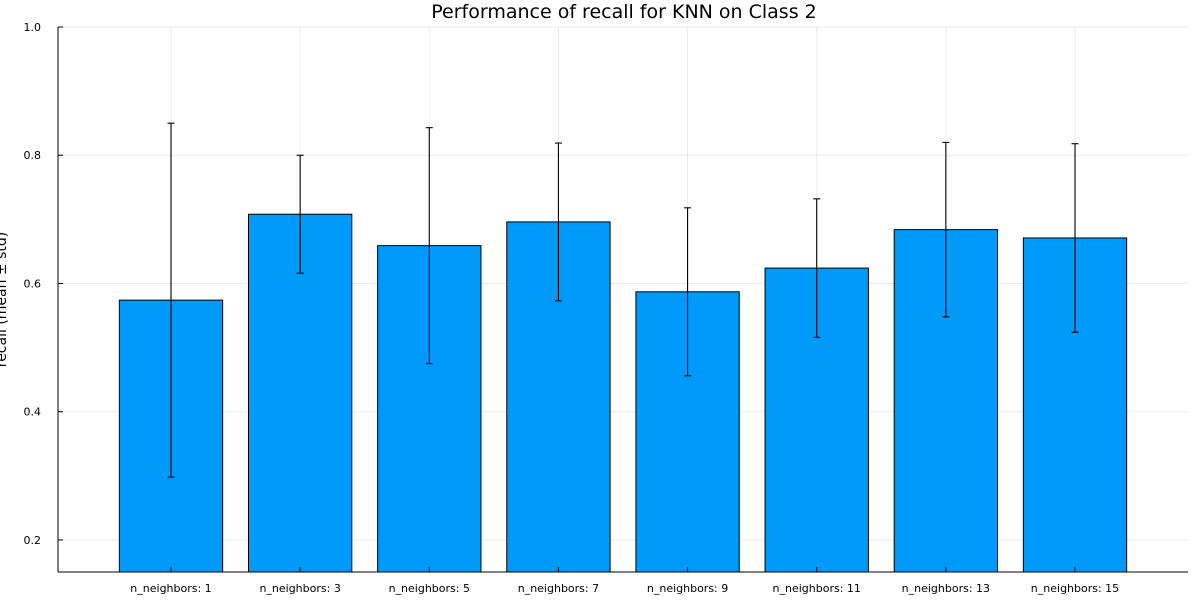  I want to click on x-tick-label: n_neighbors: 1, so click(170, 588).